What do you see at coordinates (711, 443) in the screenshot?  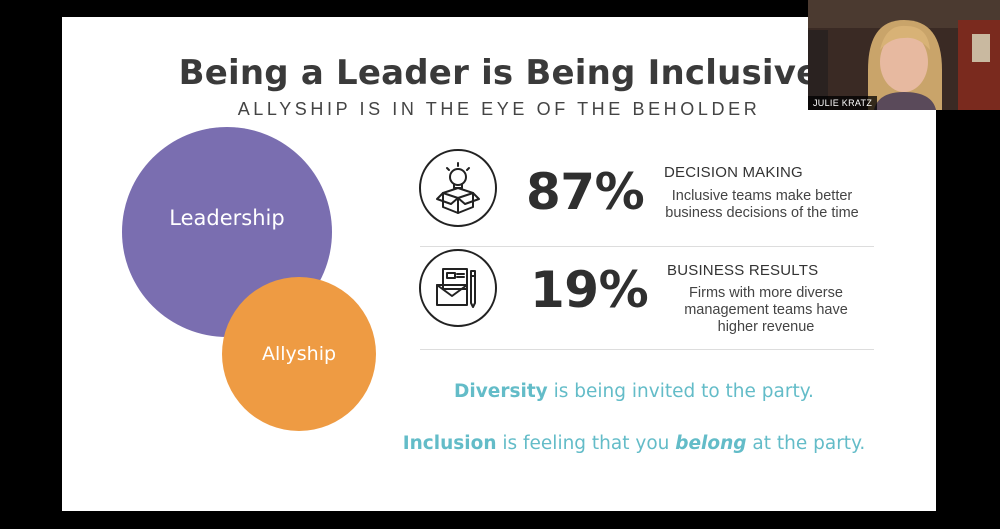 I see `belong-word: belong` at bounding box center [711, 443].